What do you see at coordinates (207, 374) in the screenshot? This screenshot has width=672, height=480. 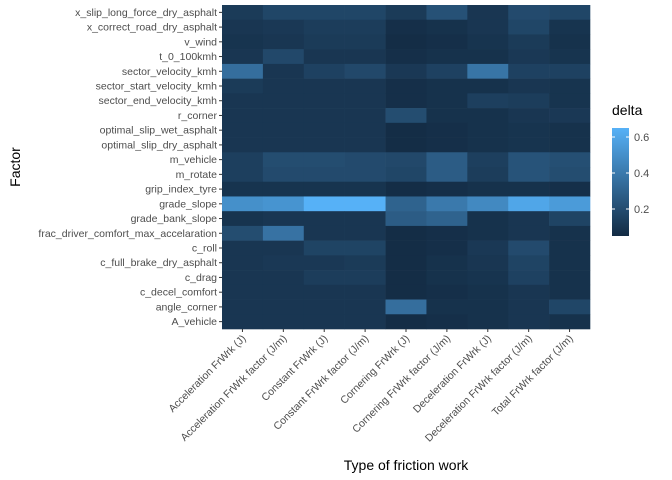 I see `x-tick-label: Acceleration FrWrk (J)` at bounding box center [207, 374].